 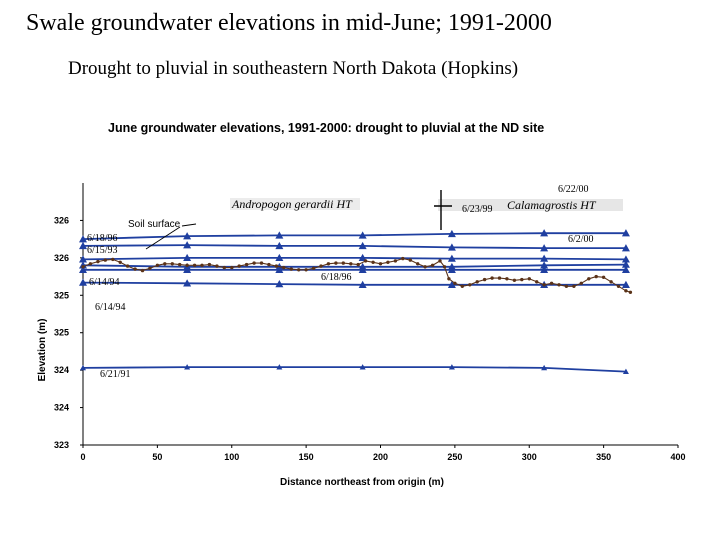 I want to click on date-label-6-23-92: 6/14/94, so click(x=110, y=307).